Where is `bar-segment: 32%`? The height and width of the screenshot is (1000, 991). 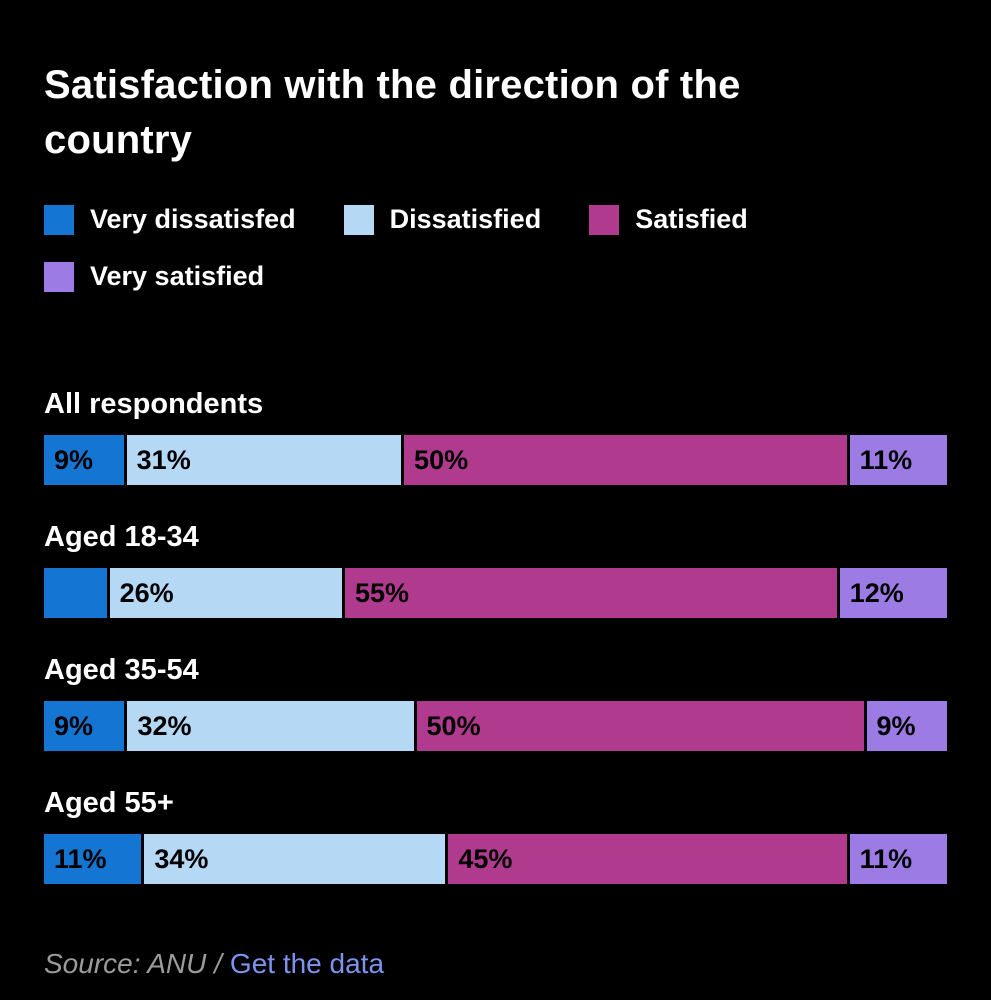 bar-segment: 32% is located at coordinates (270, 726).